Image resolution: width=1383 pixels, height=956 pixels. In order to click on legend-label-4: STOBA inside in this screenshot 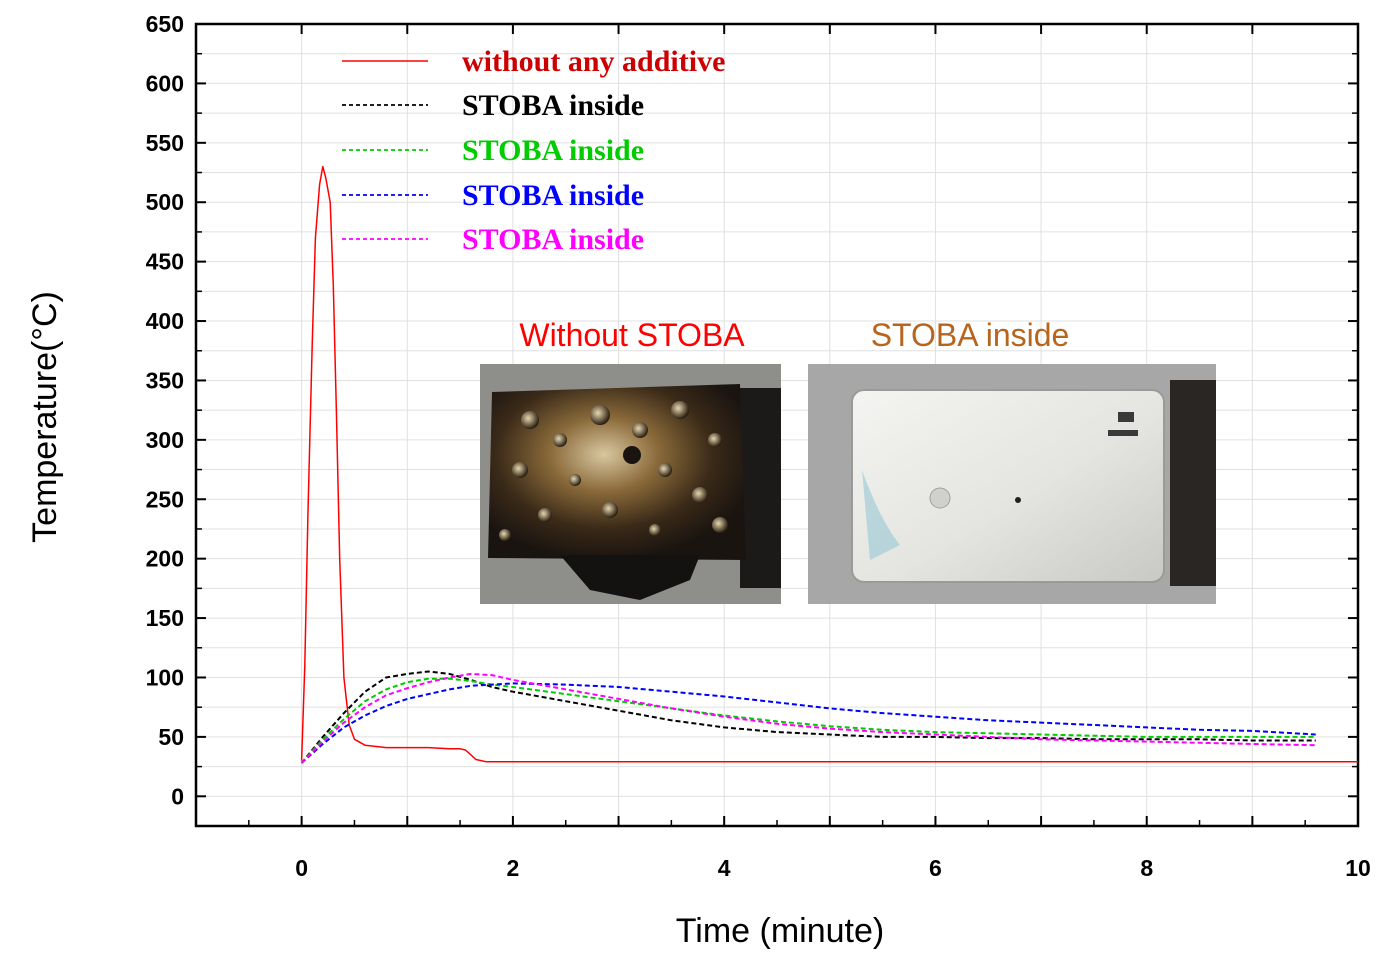, I will do `click(553, 195)`.